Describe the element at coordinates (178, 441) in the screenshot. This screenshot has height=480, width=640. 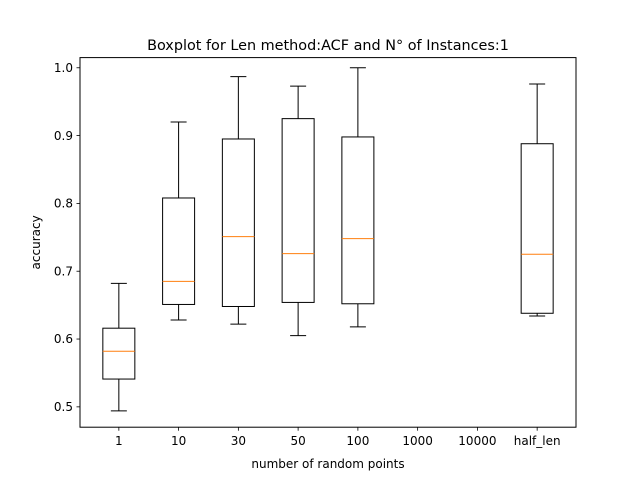
I see `x-tick-label: 10` at that location.